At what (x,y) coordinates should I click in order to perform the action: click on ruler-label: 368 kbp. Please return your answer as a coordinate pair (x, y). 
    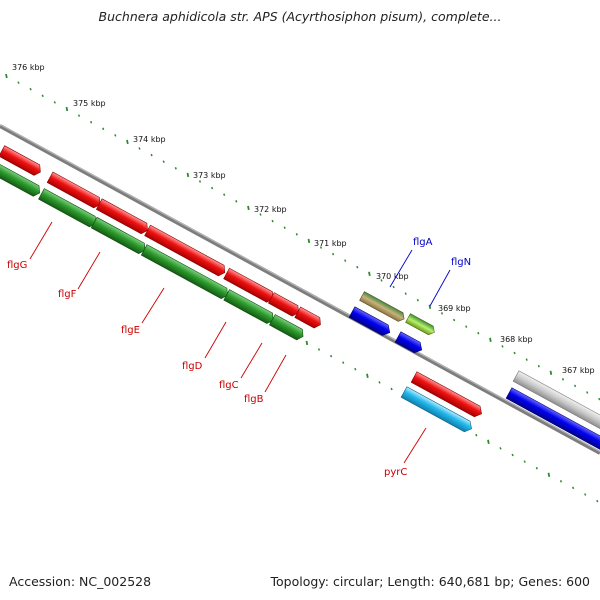
    Looking at the image, I should click on (516, 339).